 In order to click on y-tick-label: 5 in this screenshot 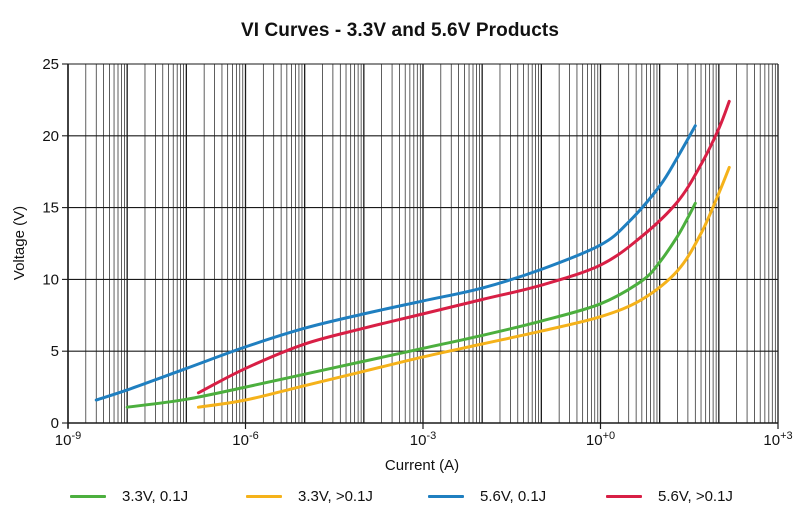, I will do `click(55, 351)`.